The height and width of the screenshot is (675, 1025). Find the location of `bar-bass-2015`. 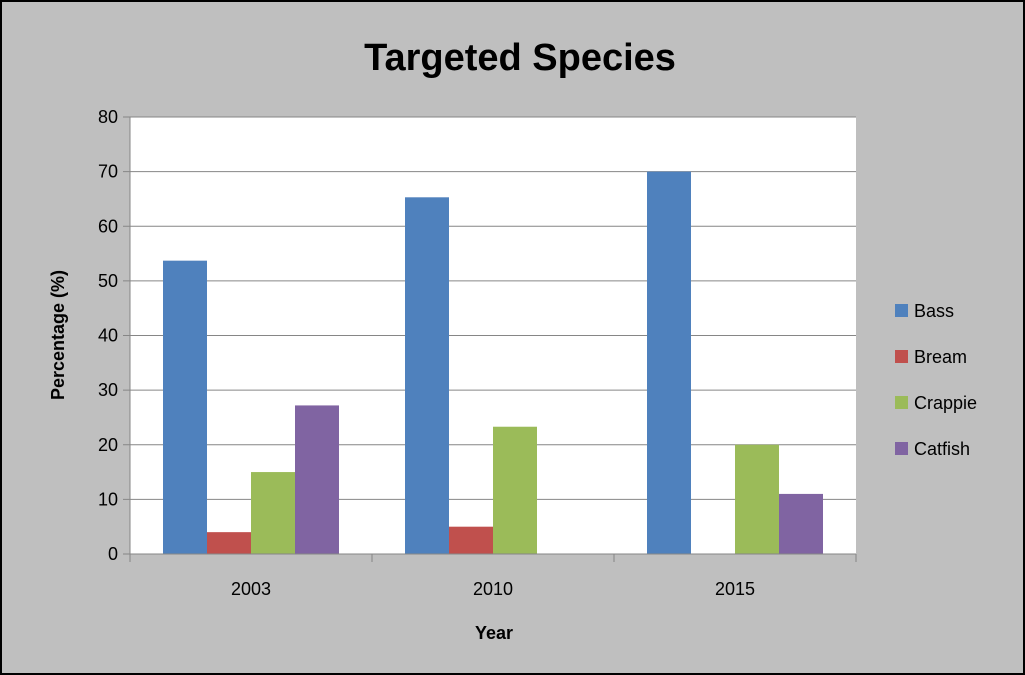

bar-bass-2015 is located at coordinates (669, 363).